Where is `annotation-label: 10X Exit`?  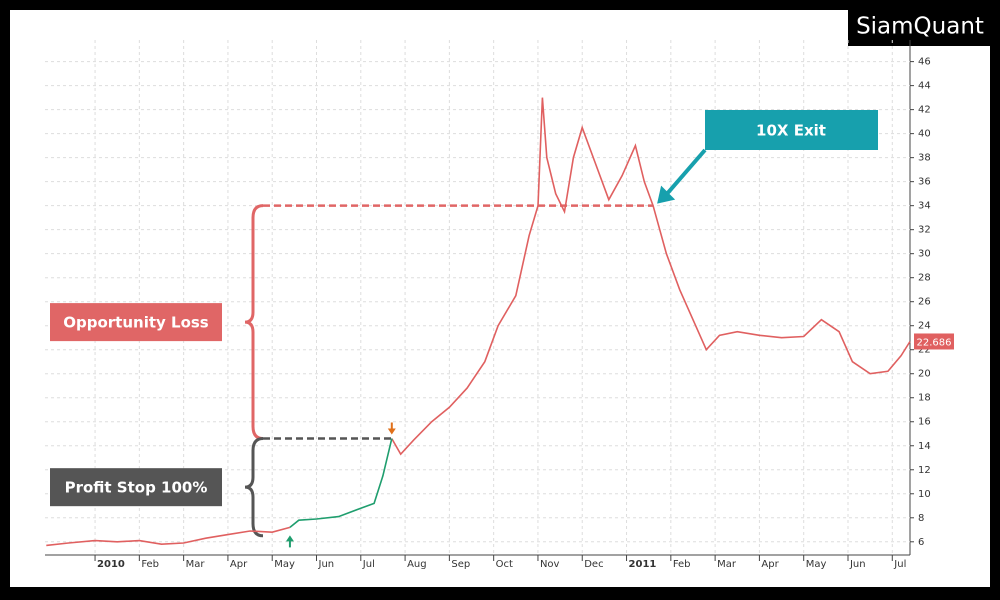 annotation-label: 10X Exit is located at coordinates (791, 131).